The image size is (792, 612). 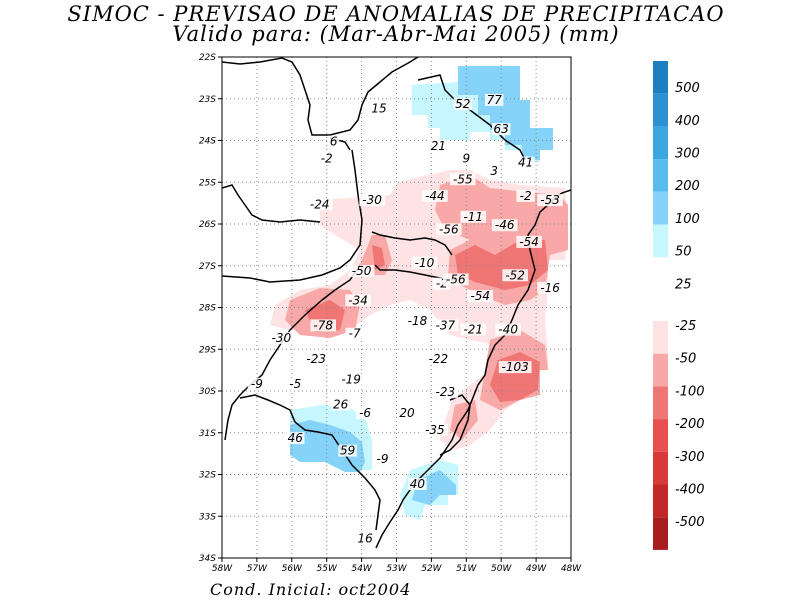 What do you see at coordinates (207, 309) in the screenshot?
I see `lat-tick-label: 28S` at bounding box center [207, 309].